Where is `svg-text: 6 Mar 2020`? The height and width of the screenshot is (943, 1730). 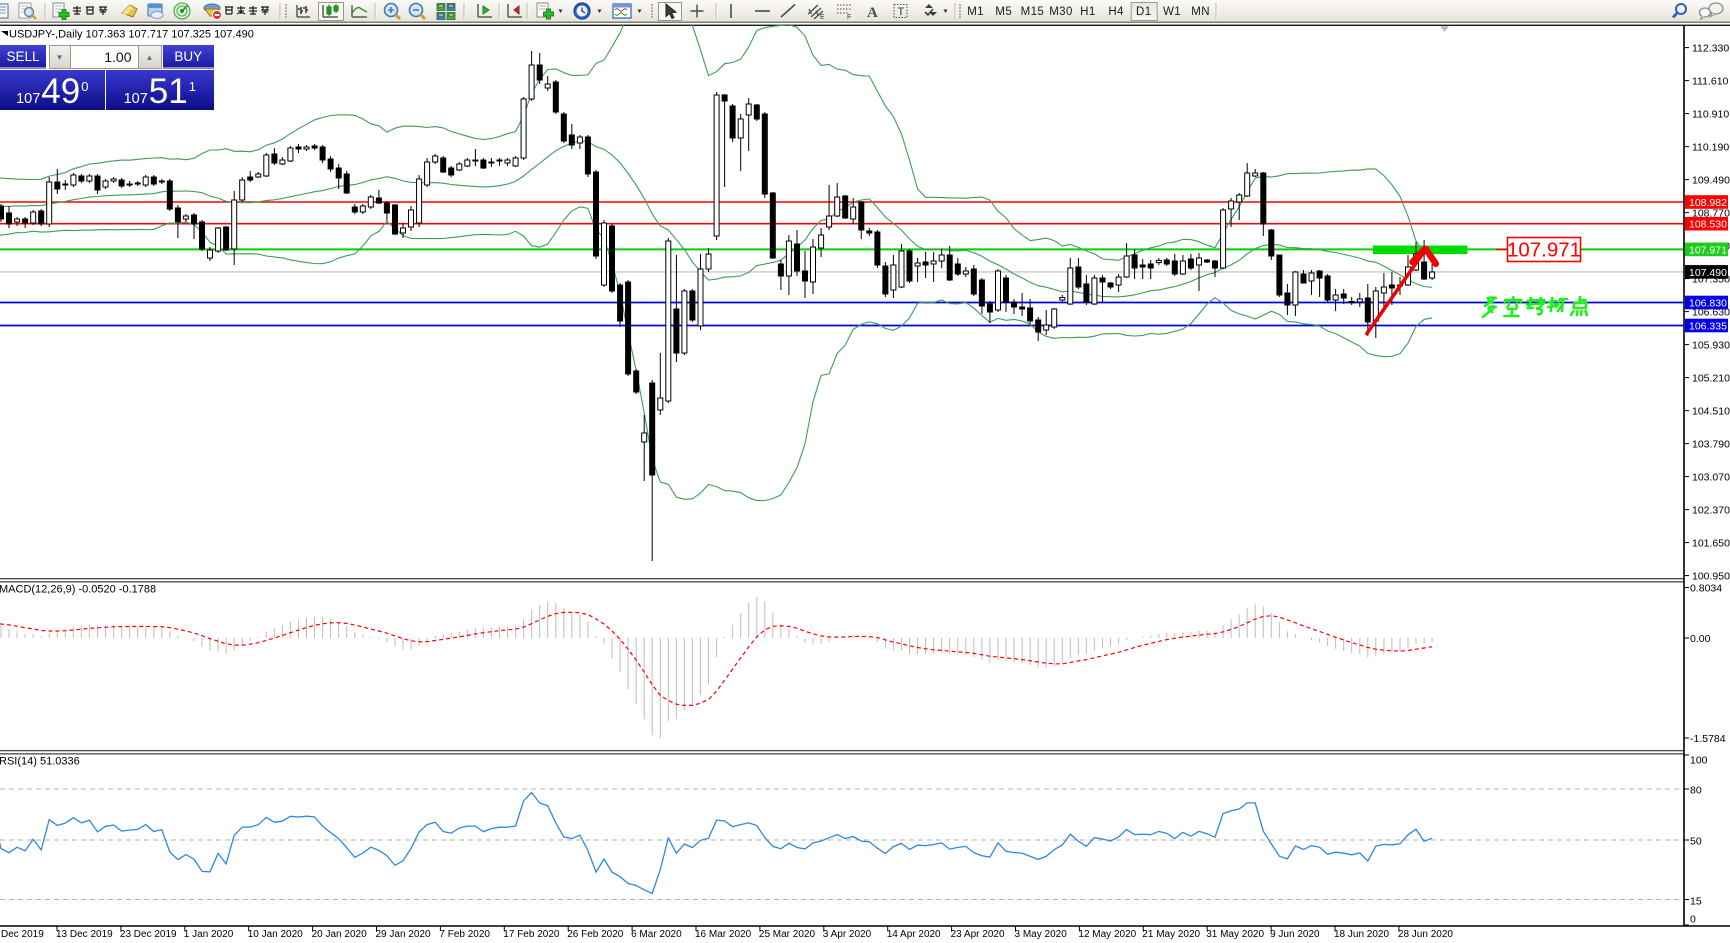
svg-text: 6 Mar 2020 is located at coordinates (656, 934).